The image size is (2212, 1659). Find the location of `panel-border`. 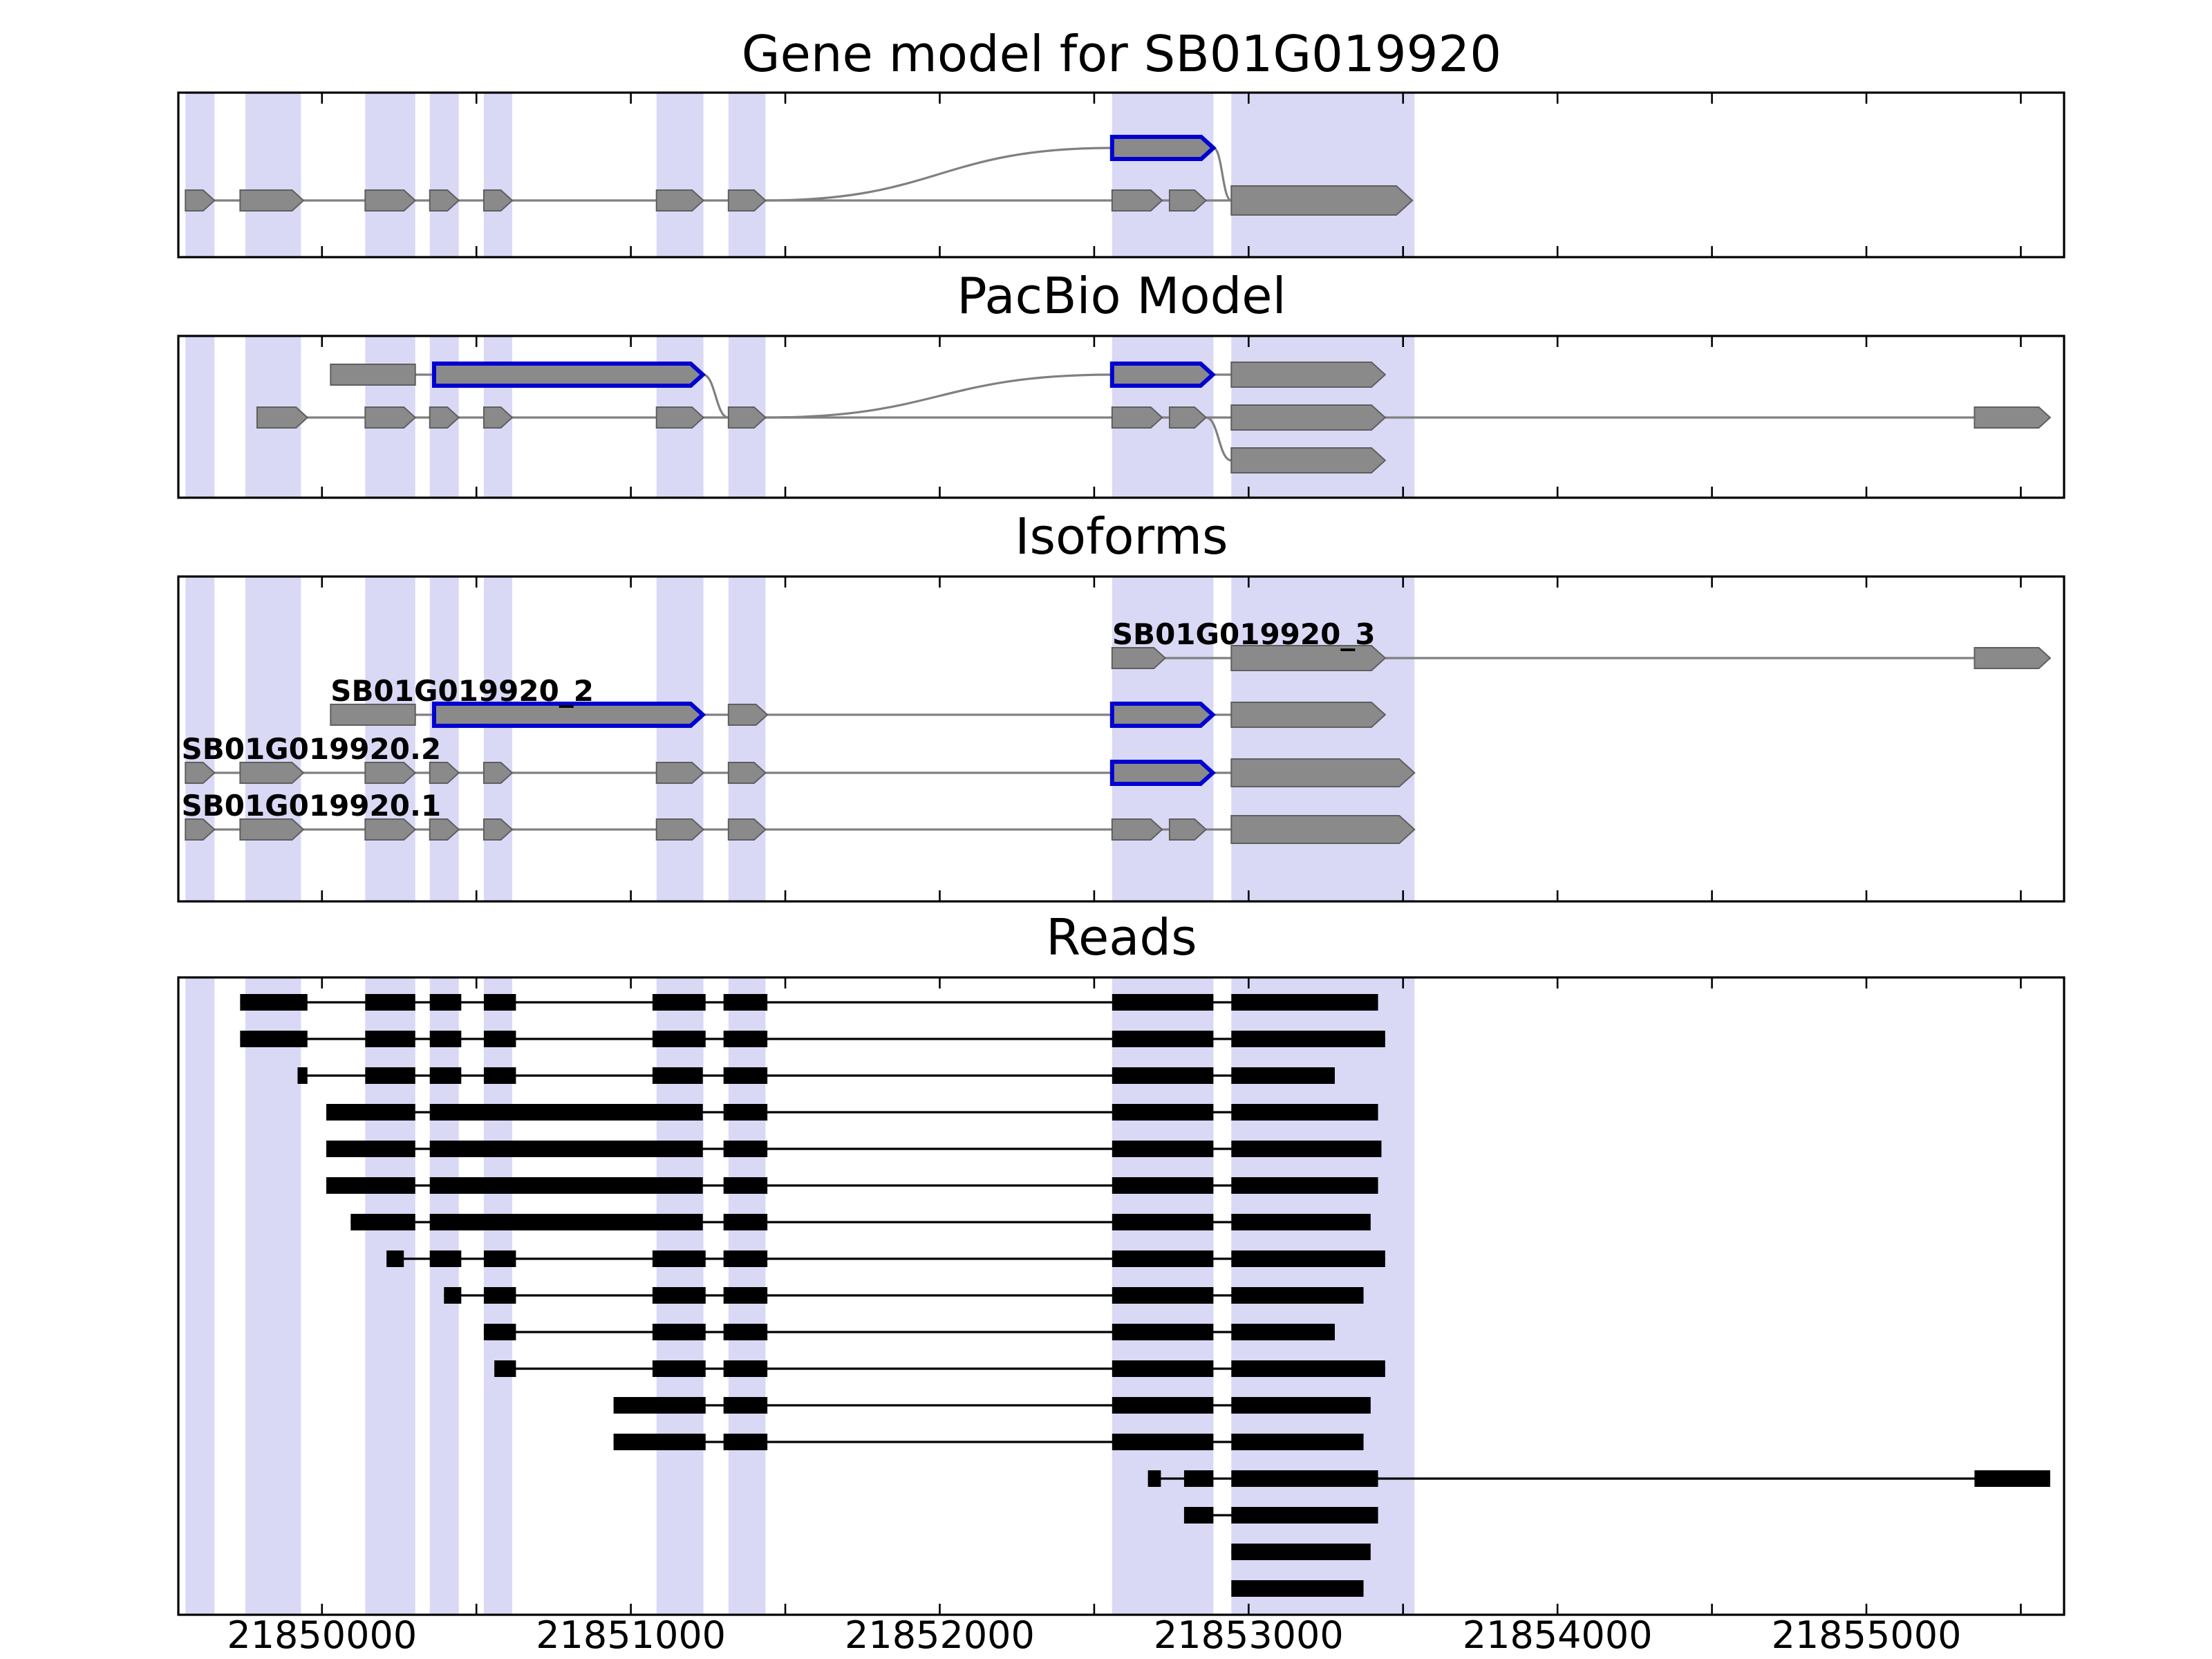

panel-border is located at coordinates (1121, 175).